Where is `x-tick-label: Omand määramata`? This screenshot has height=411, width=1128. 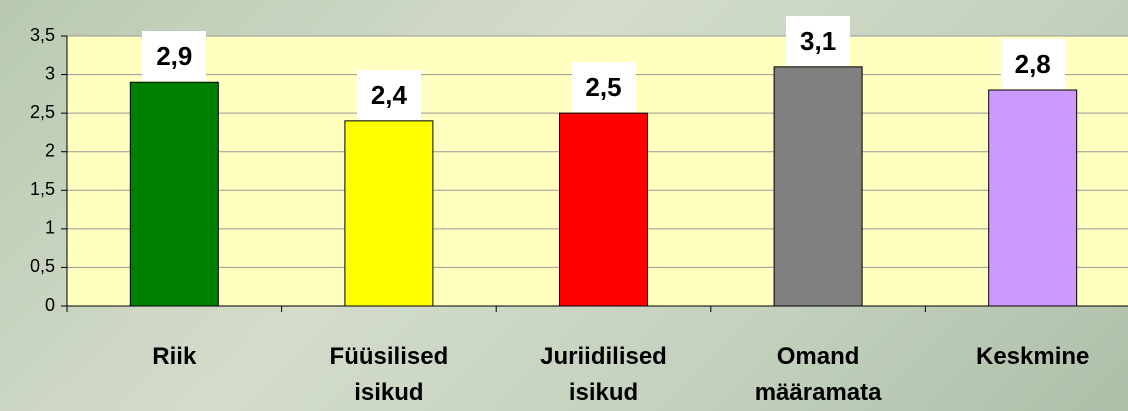 x-tick-label: Omand määramata is located at coordinates (818, 374).